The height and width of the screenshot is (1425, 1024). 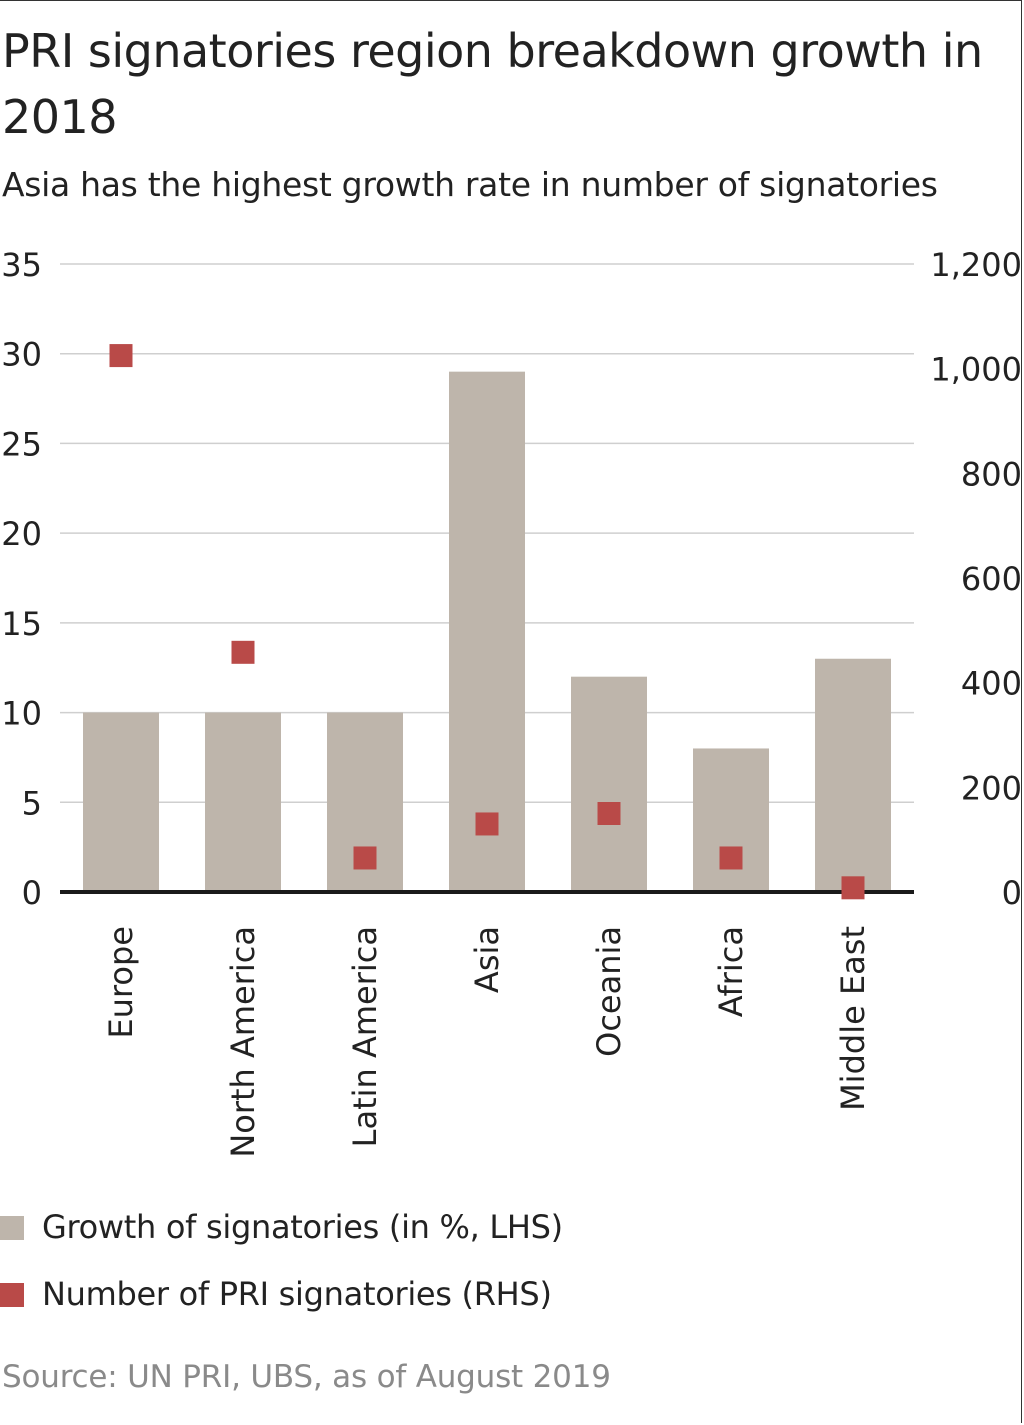 What do you see at coordinates (121, 982) in the screenshot?
I see `x-tick-label: Europe` at bounding box center [121, 982].